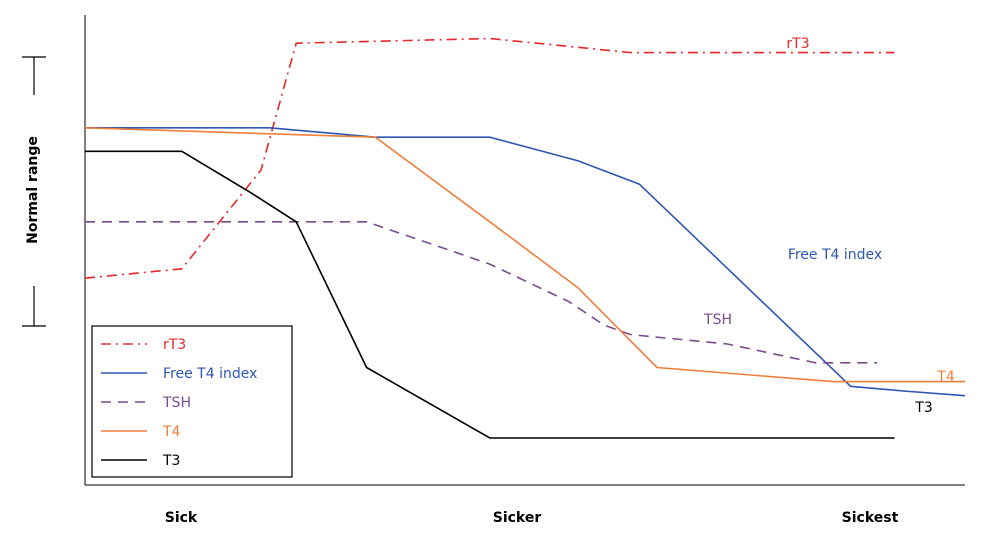 The width and height of the screenshot is (998, 537). I want to click on annotation-free-t4-index: Free T4 index, so click(835, 255).